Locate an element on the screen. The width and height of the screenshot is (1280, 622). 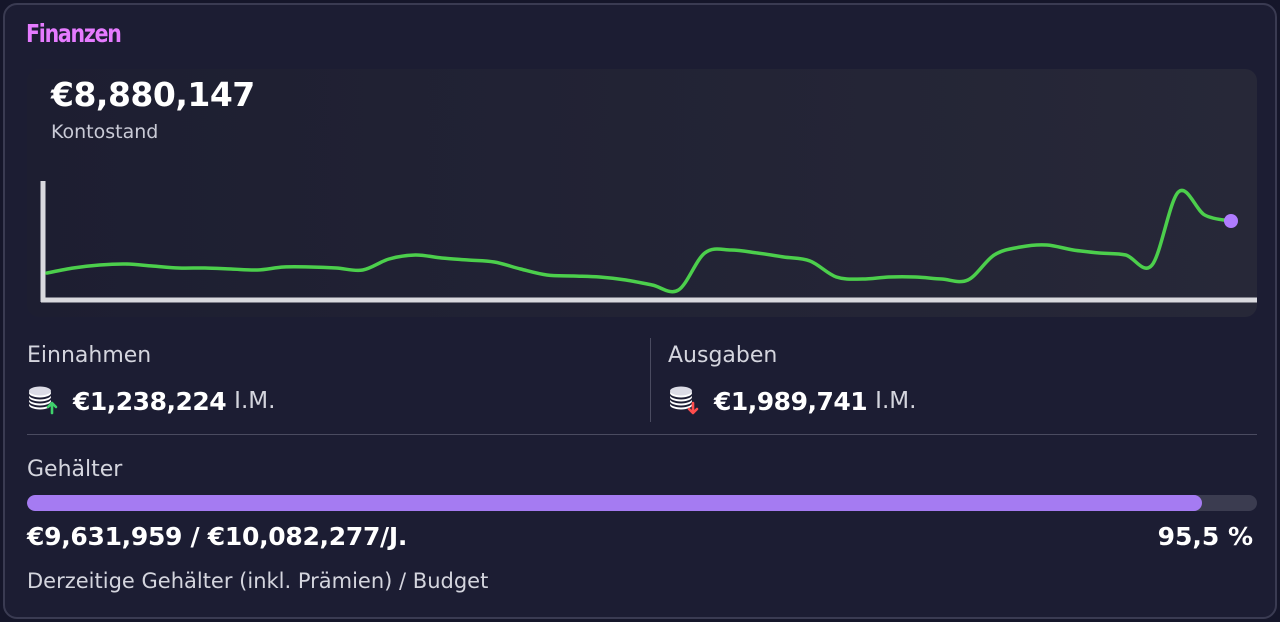
card-title: Finanzen is located at coordinates (74, 33).